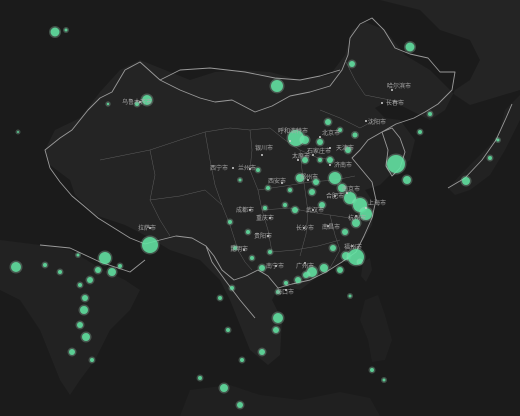 The width and height of the screenshot is (520, 416). What do you see at coordinates (264, 150) in the screenshot?
I see `city-marker-yinchuan: 银川市` at bounding box center [264, 150].